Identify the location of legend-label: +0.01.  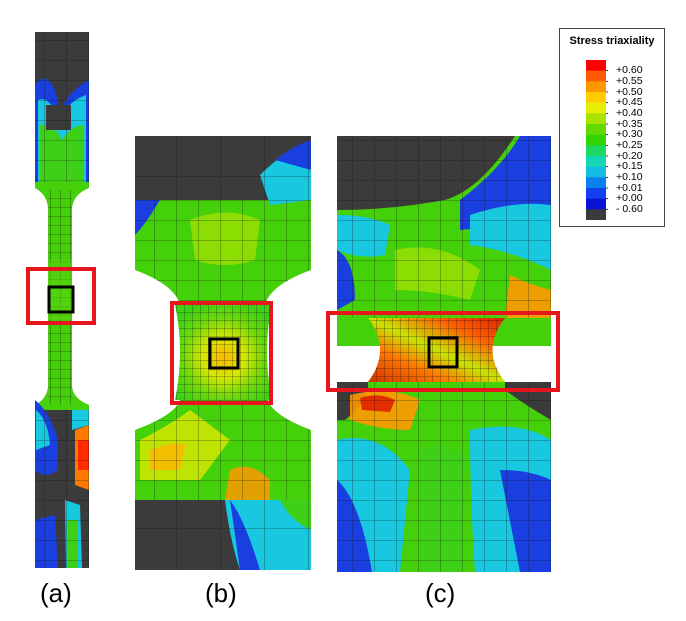
(629, 187).